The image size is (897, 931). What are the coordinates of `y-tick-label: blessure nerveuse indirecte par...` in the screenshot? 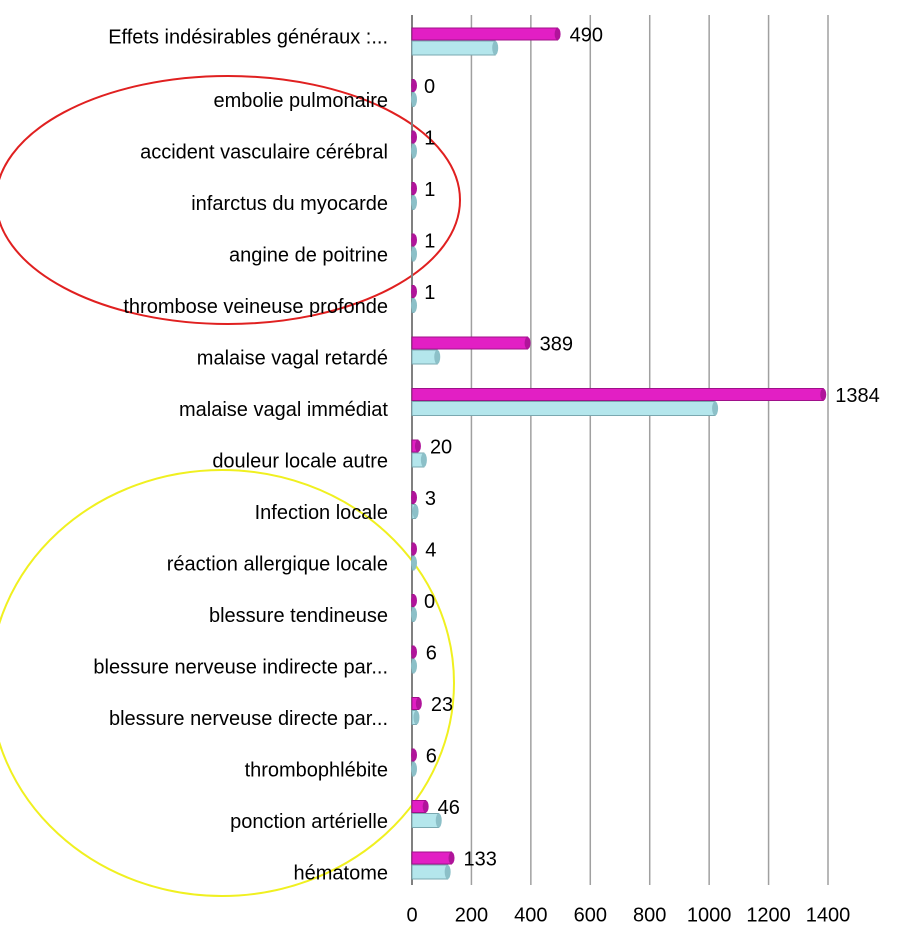 It's located at (240, 667).